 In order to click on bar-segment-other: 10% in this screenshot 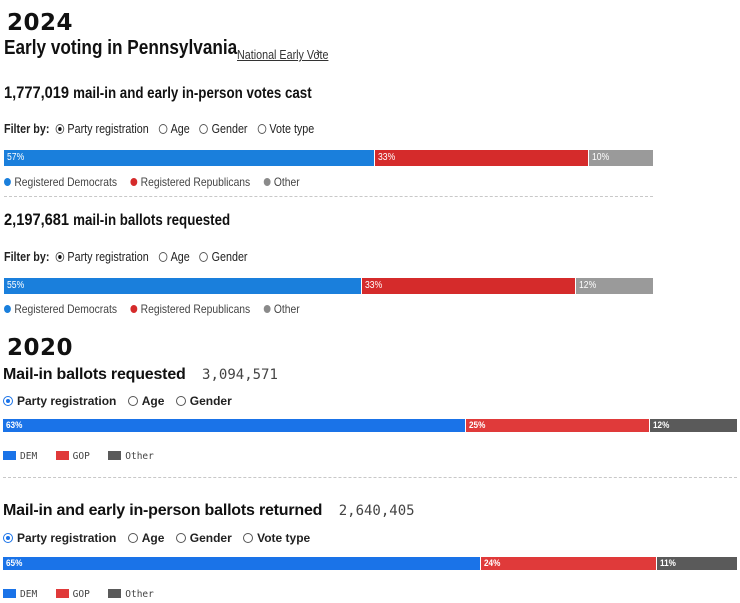, I will do `click(620, 158)`.